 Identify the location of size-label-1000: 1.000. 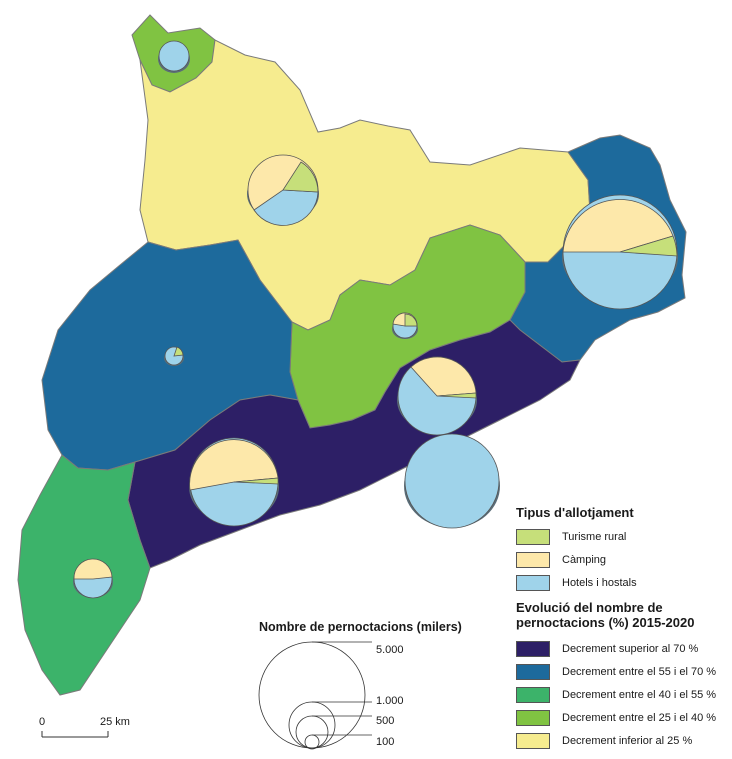
(390, 701).